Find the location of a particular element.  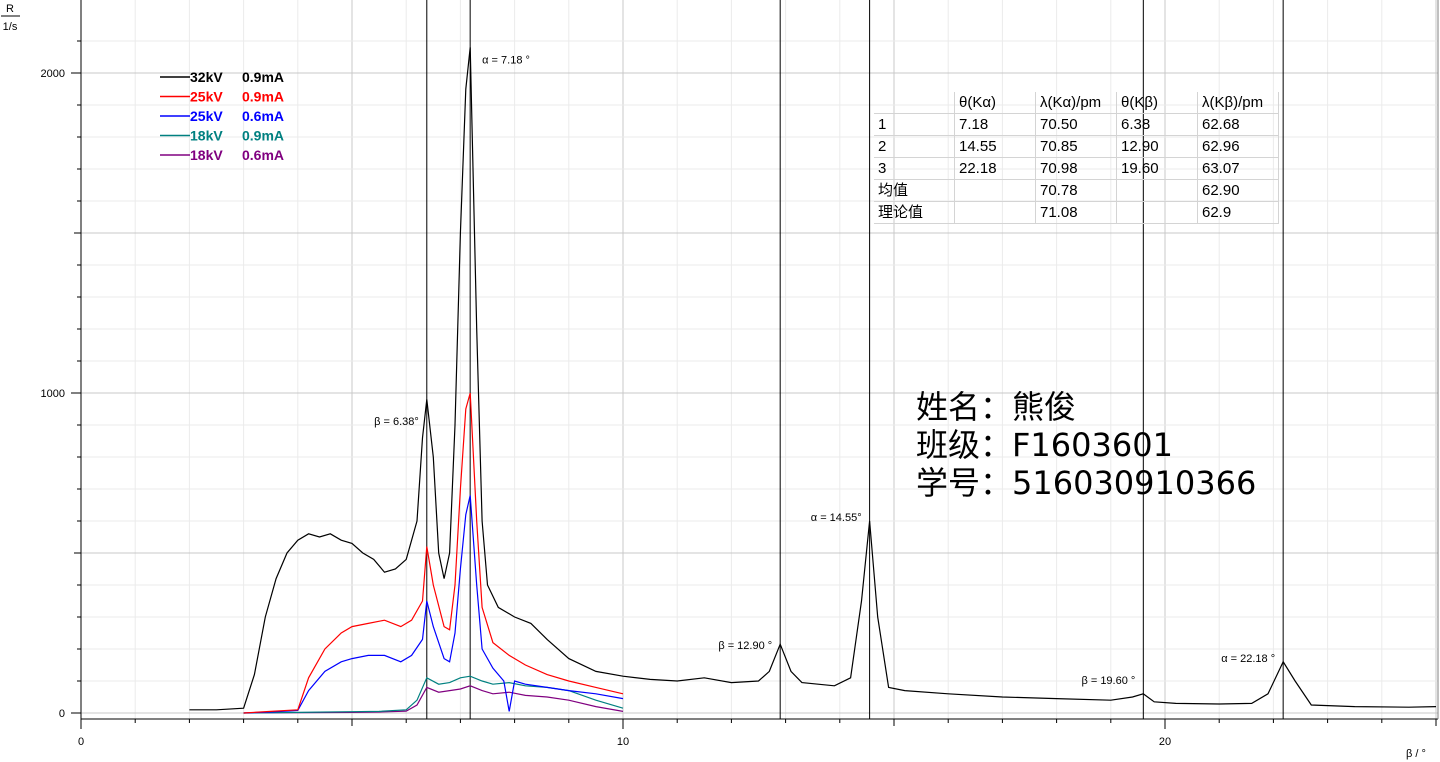

table-cell: 70.98 is located at coordinates (1076, 168).